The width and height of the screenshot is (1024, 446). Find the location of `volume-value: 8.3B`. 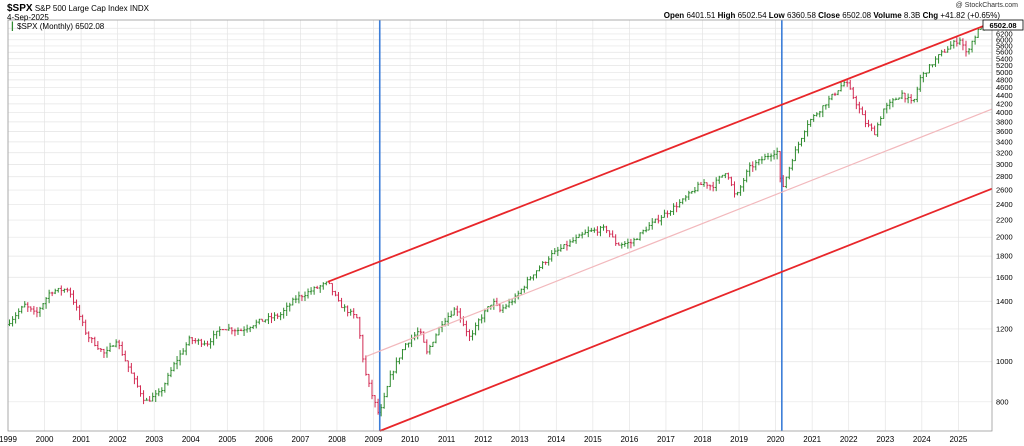

volume-value: 8.3B is located at coordinates (912, 15).